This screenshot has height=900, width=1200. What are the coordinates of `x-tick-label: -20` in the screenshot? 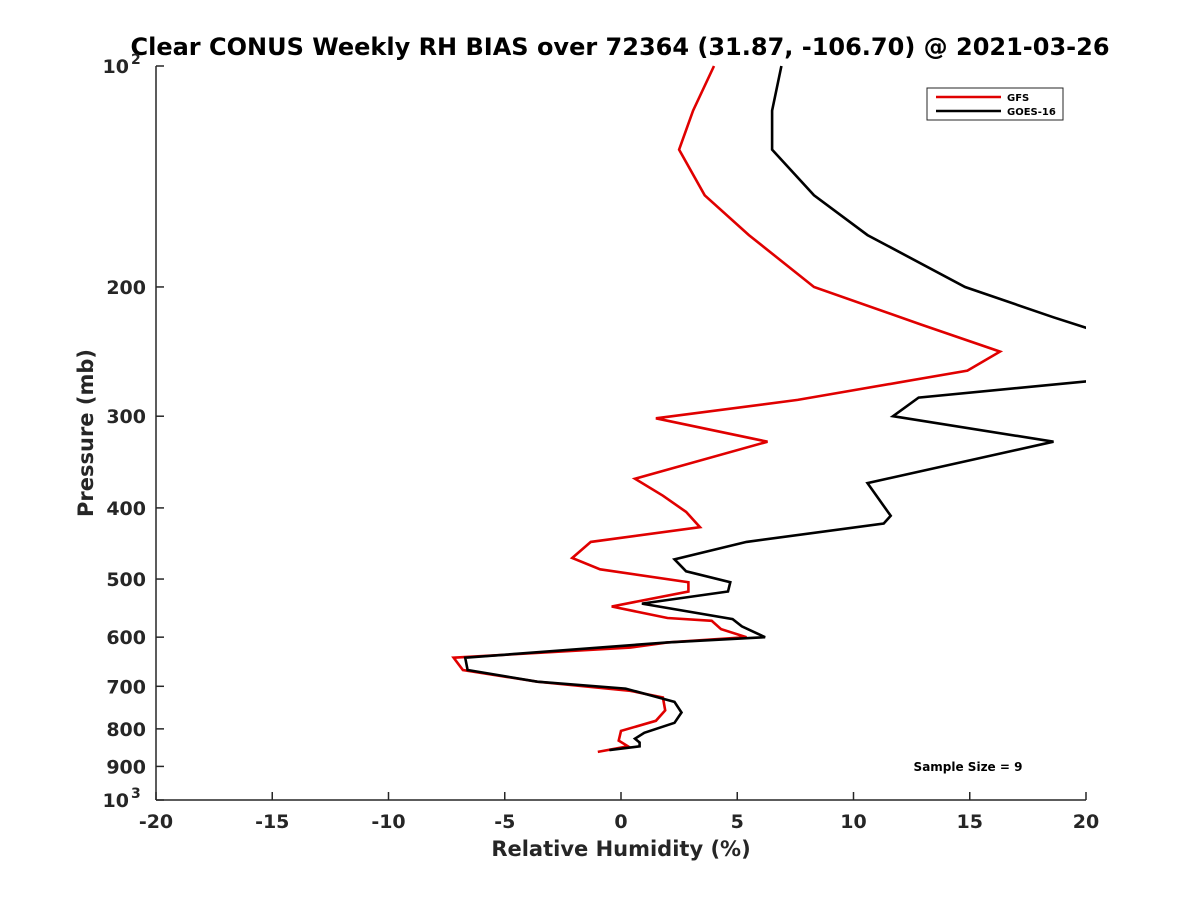 It's located at (156, 822).